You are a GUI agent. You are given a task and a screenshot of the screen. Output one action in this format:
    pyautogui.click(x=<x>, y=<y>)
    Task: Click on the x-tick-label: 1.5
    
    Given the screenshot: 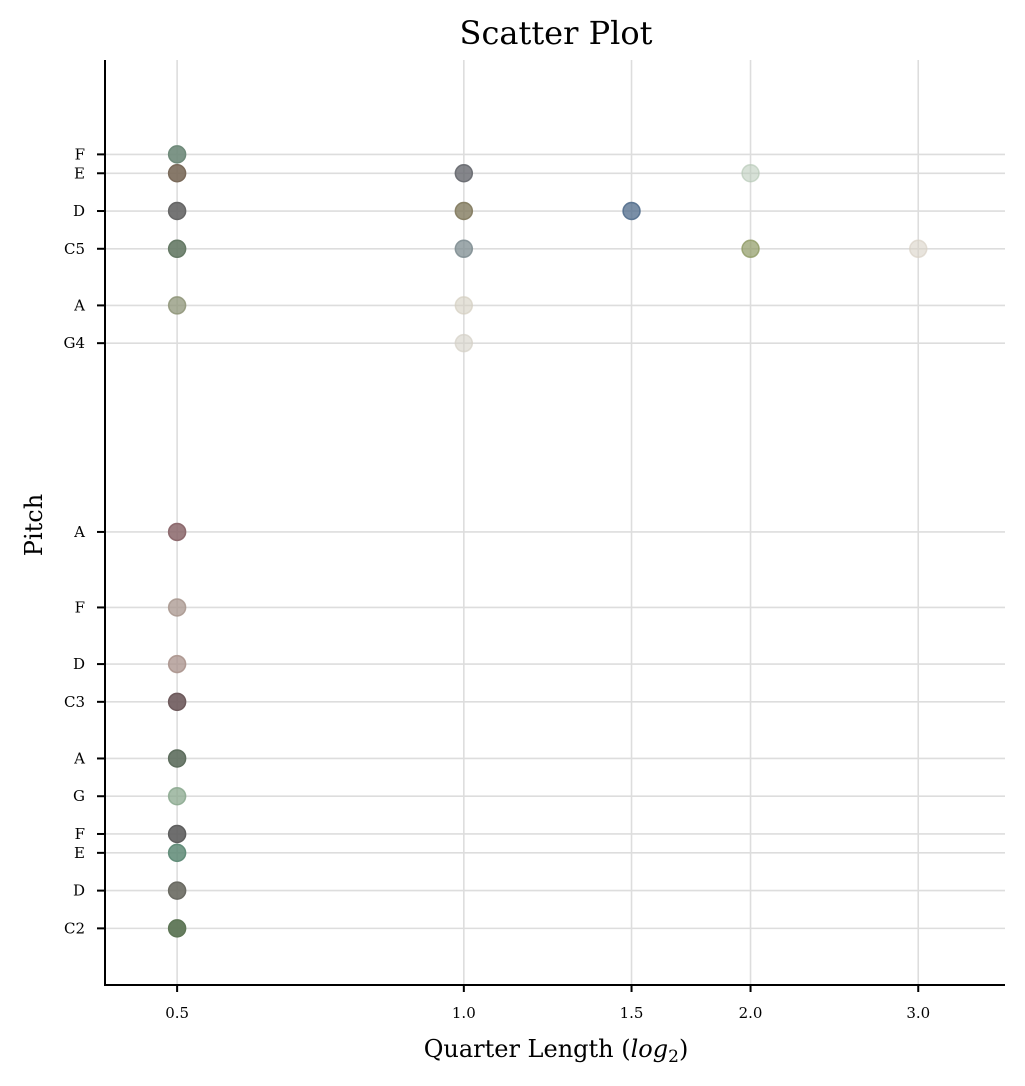 What is the action you would take?
    pyautogui.click(x=632, y=1013)
    